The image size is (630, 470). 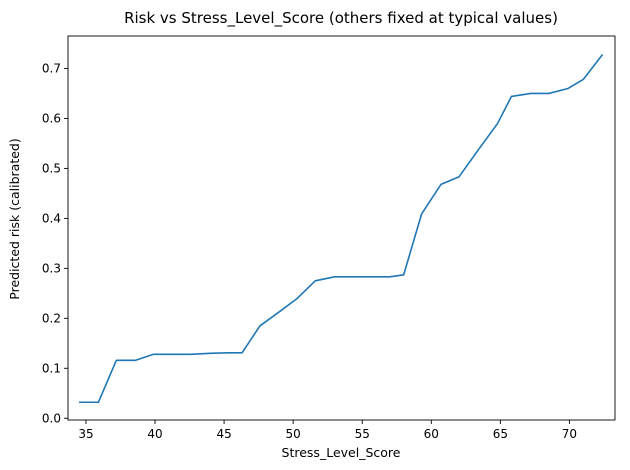 What do you see at coordinates (85, 434) in the screenshot?
I see `x-tick-label: 35` at bounding box center [85, 434].